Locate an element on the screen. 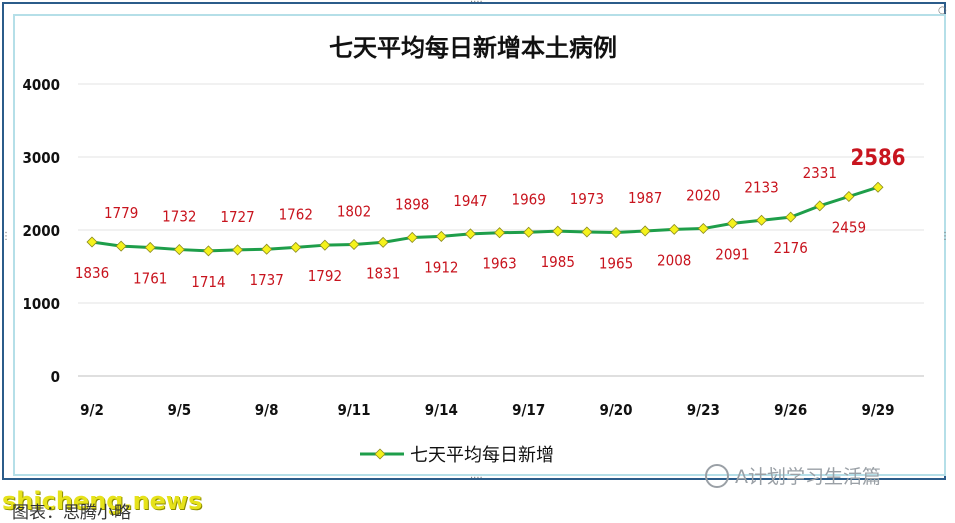 The image size is (955, 523). y-tick-label: 4000 is located at coordinates (41, 85).